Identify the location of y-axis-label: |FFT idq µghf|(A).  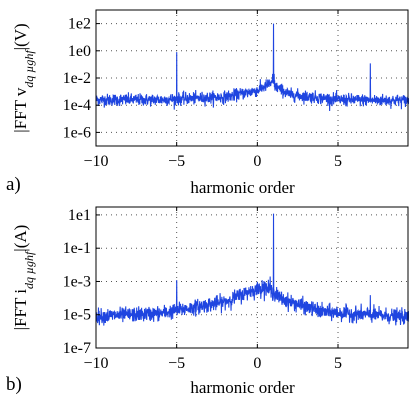
(23, 278).